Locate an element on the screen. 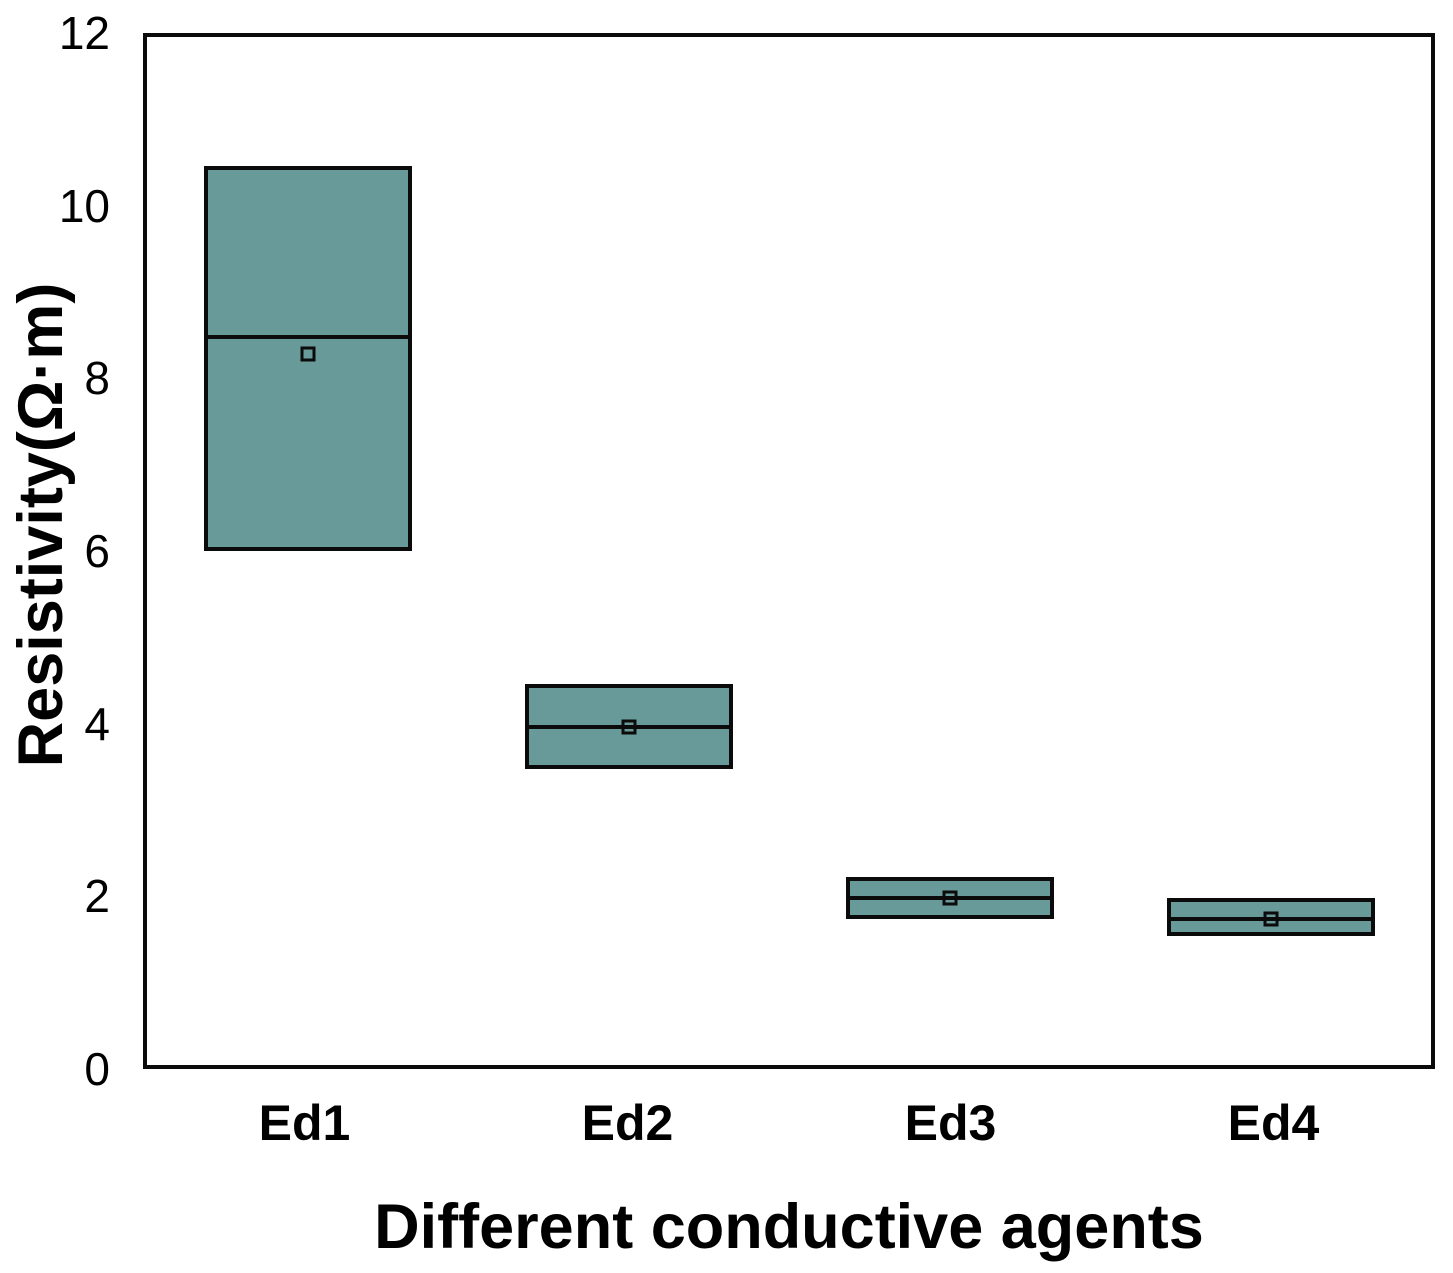 The height and width of the screenshot is (1273, 1453). x-tick-label-ed4: Ed4 is located at coordinates (1273, 1123).